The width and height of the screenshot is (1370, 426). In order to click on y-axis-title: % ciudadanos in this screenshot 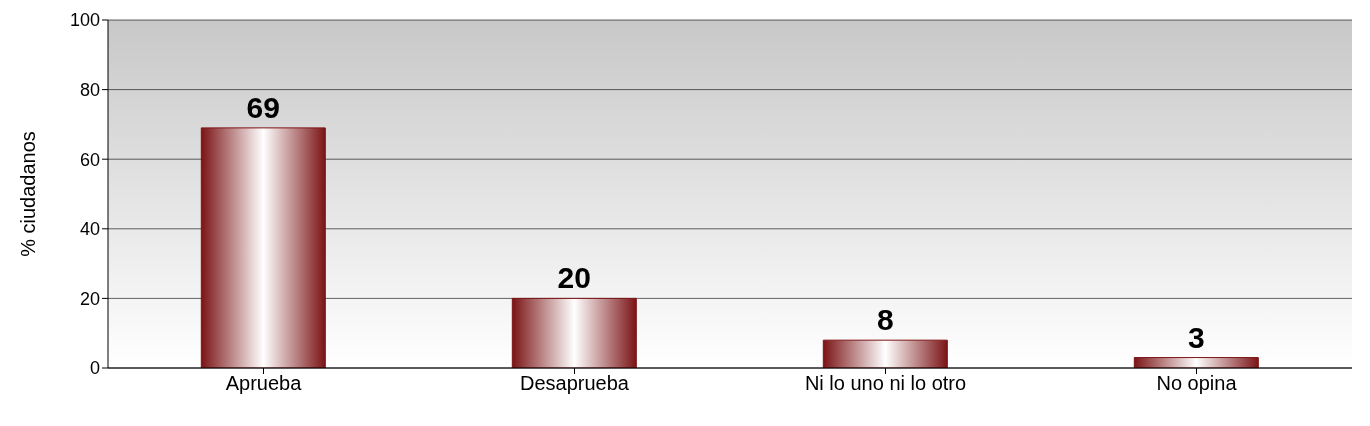, I will do `click(28, 194)`.